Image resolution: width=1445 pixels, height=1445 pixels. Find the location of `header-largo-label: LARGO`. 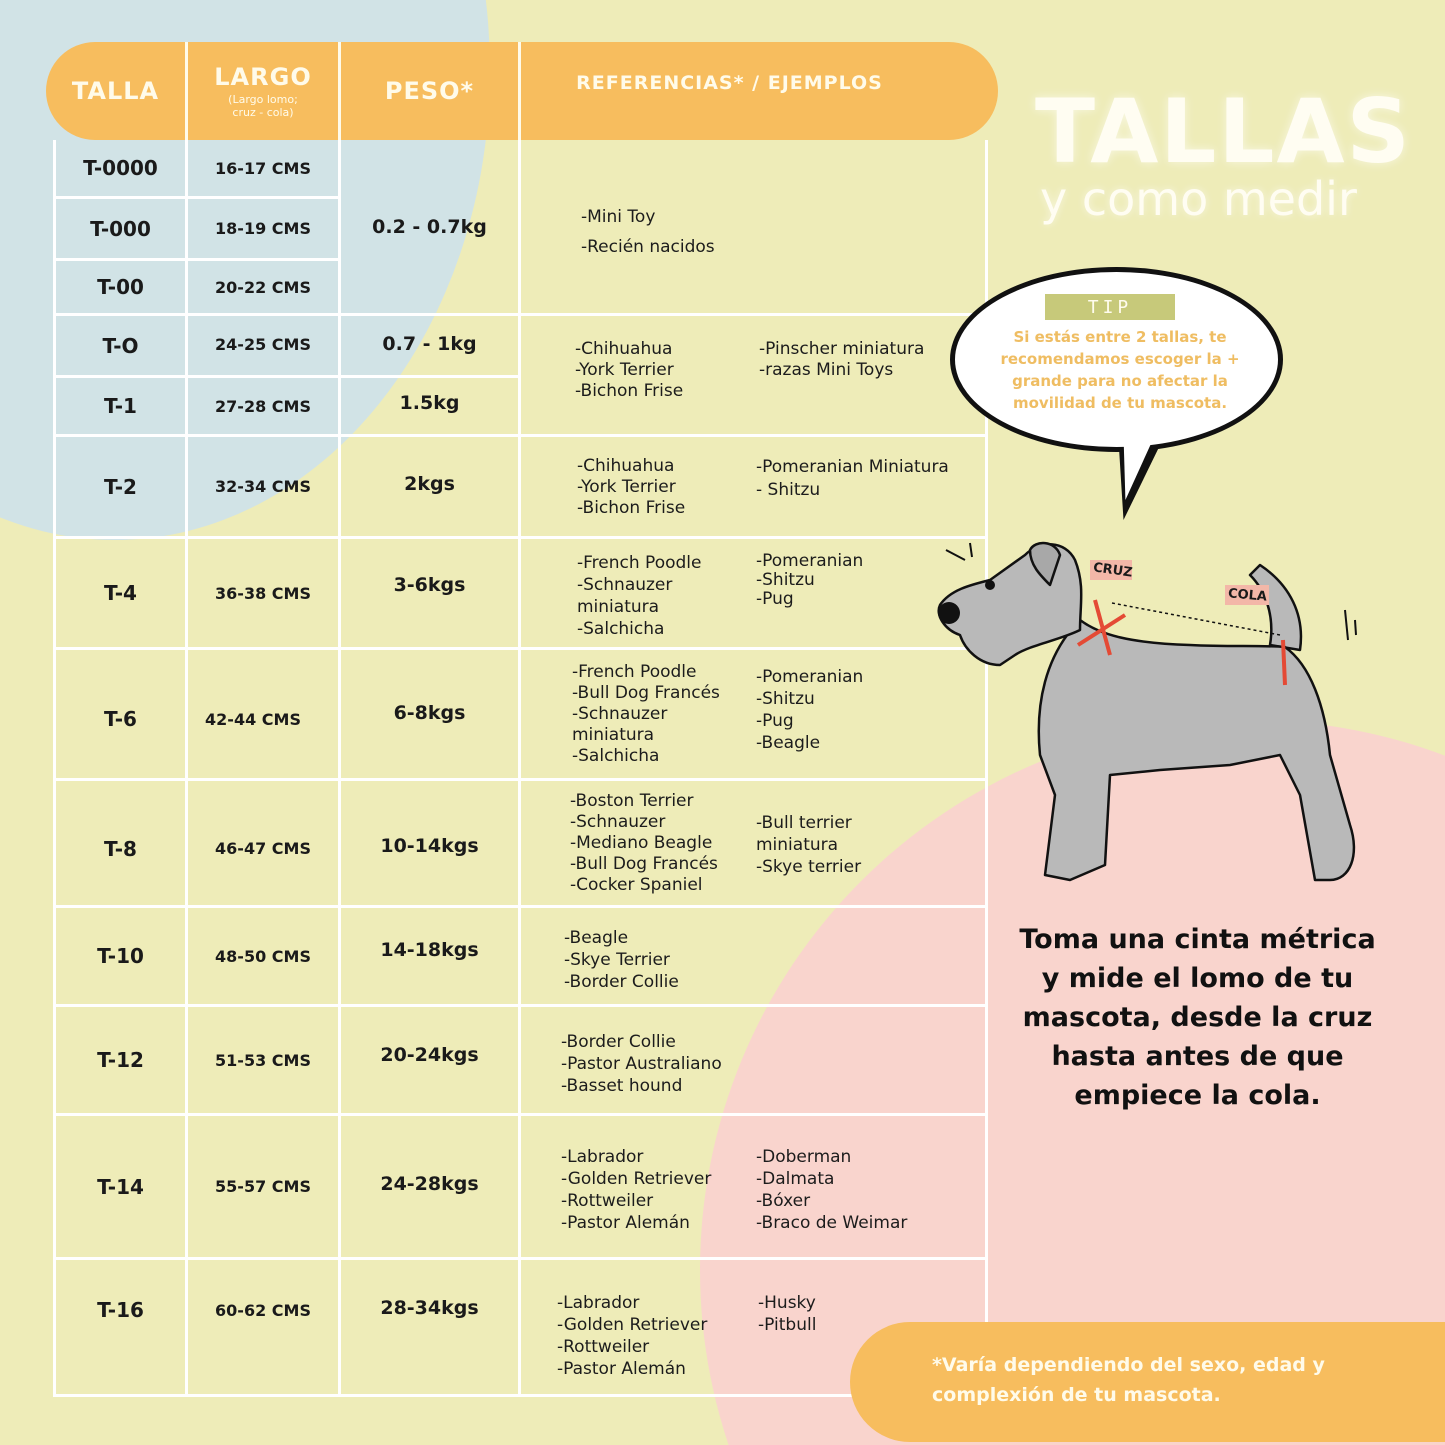

header-largo-label: LARGO is located at coordinates (263, 76).